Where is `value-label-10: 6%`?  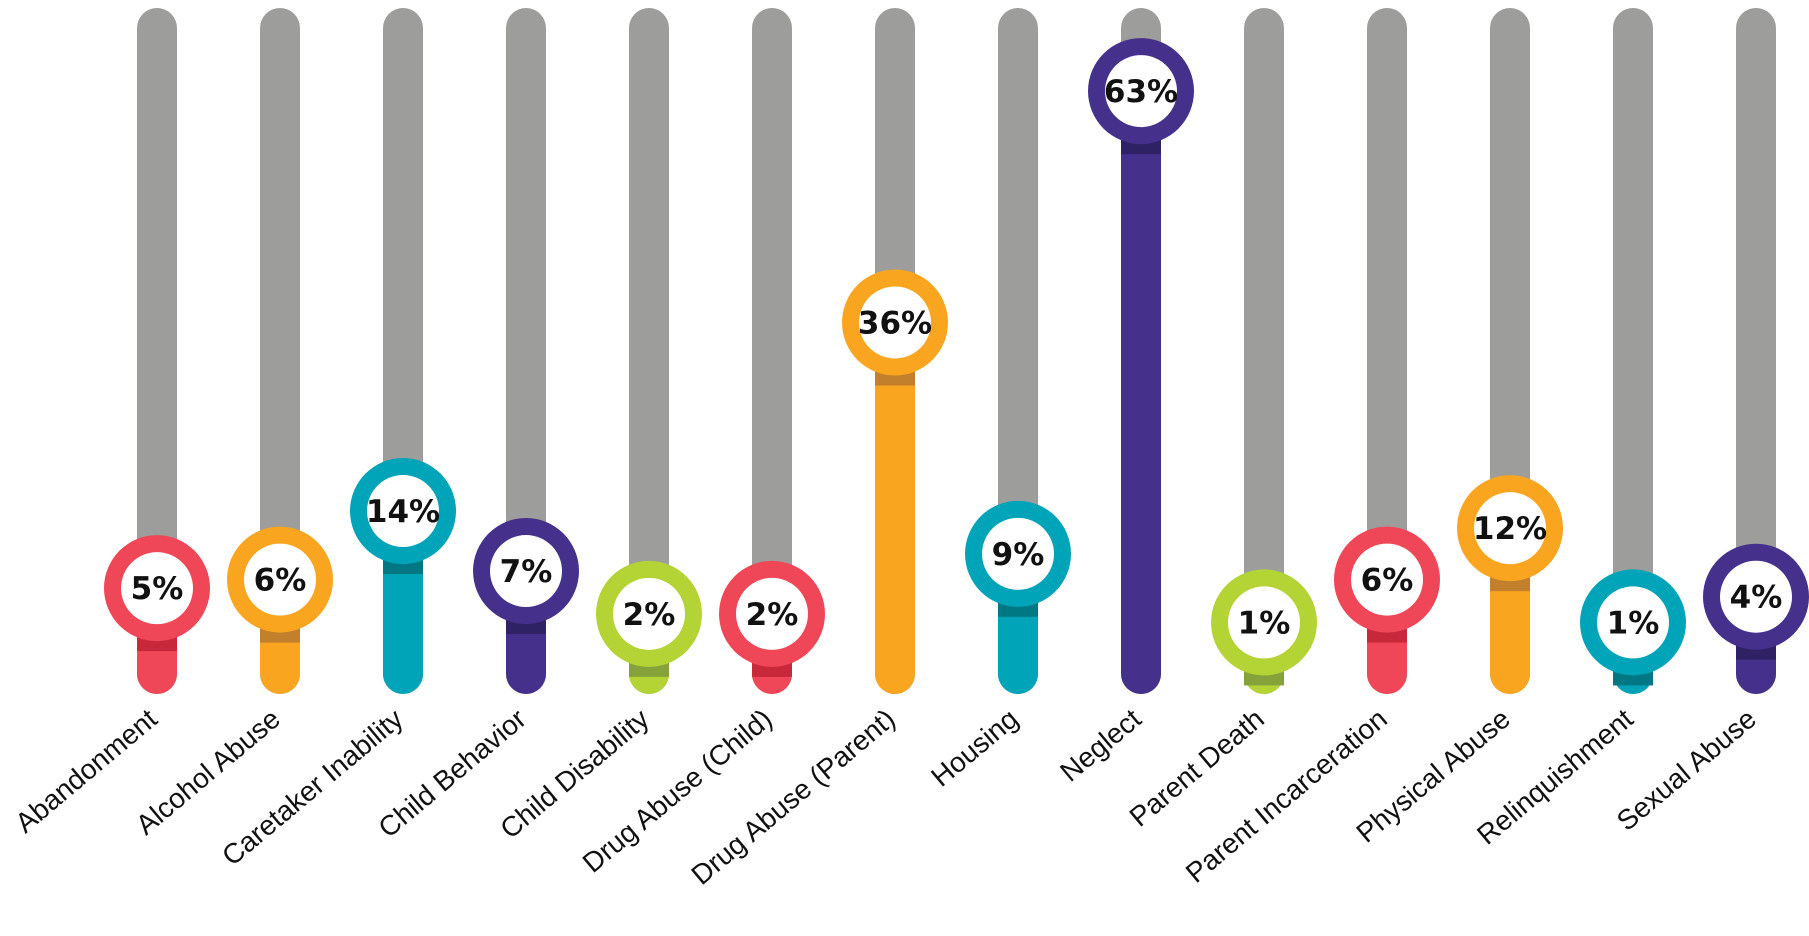 value-label-10: 6% is located at coordinates (1387, 581).